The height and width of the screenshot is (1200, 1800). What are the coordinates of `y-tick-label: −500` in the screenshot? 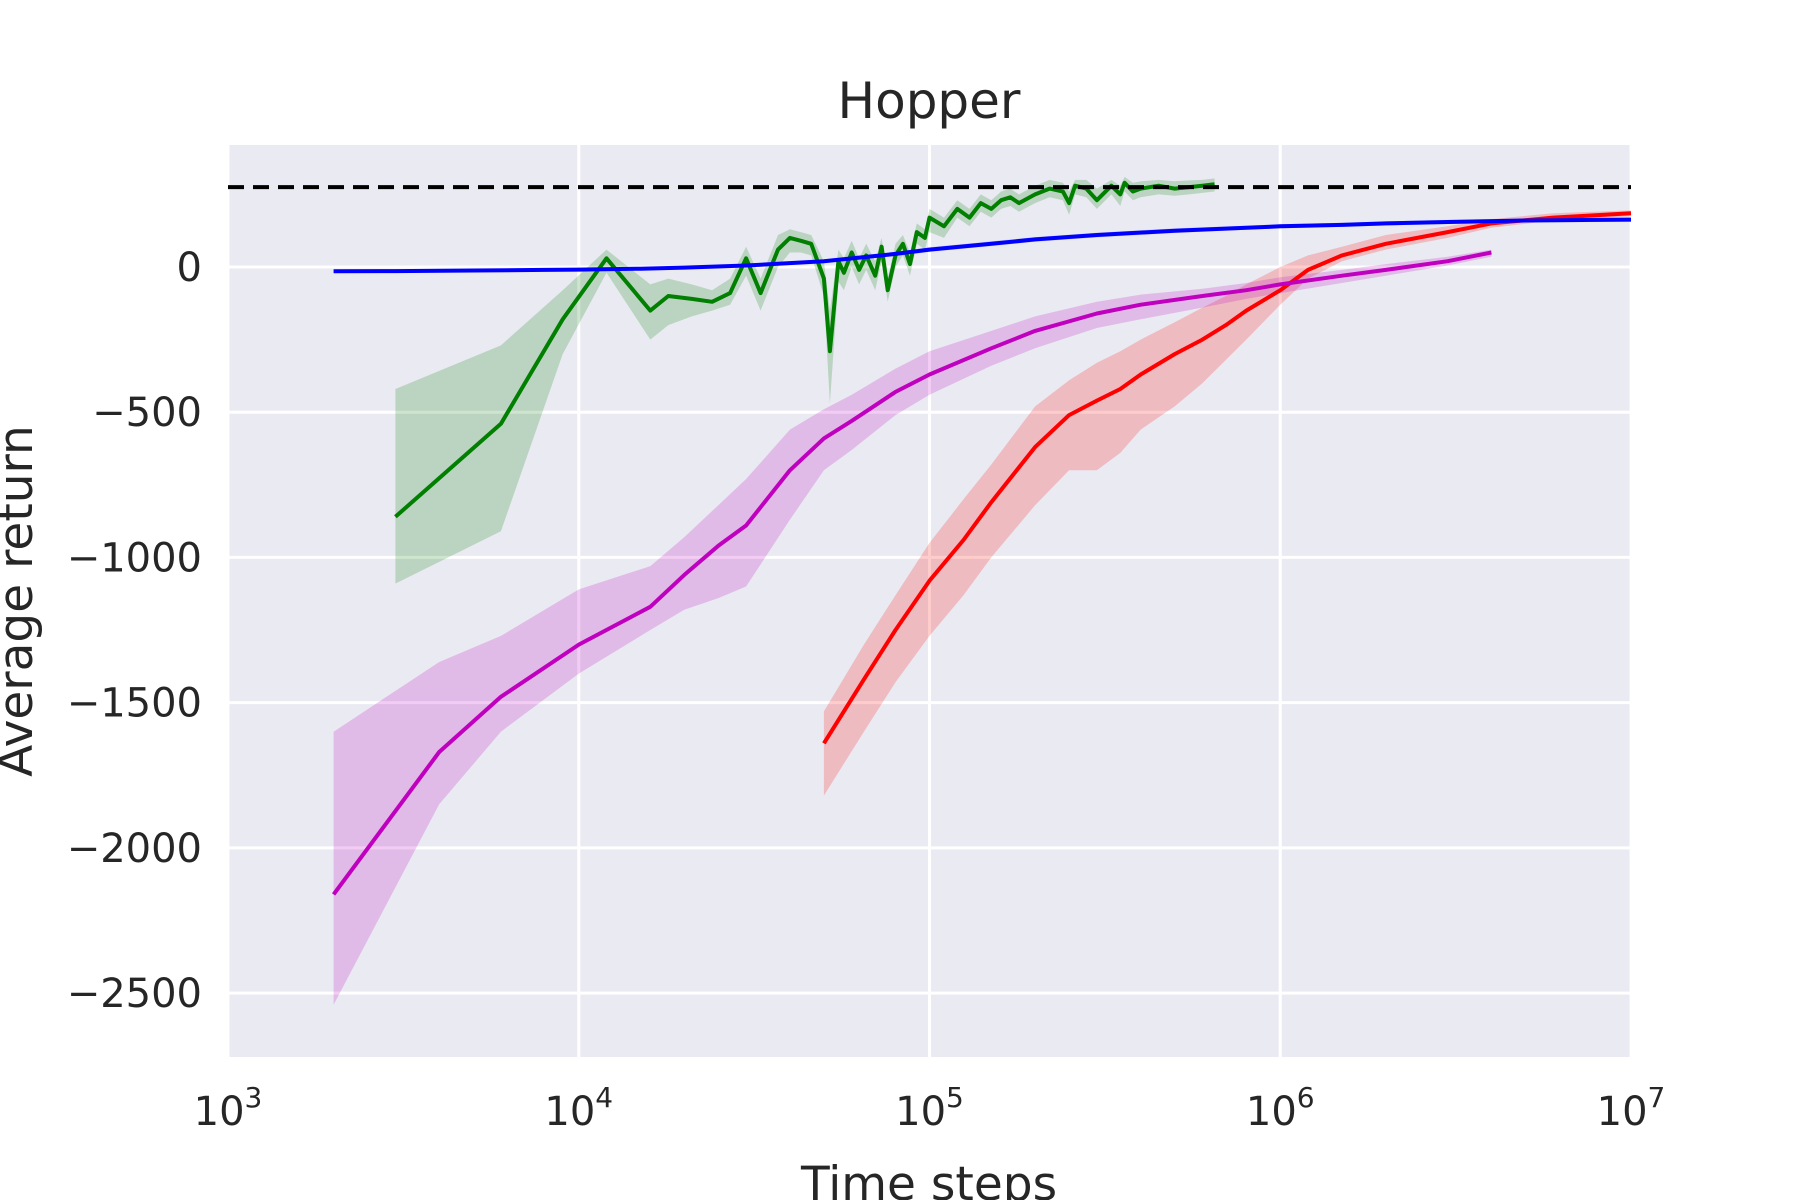 It's located at (147, 413).